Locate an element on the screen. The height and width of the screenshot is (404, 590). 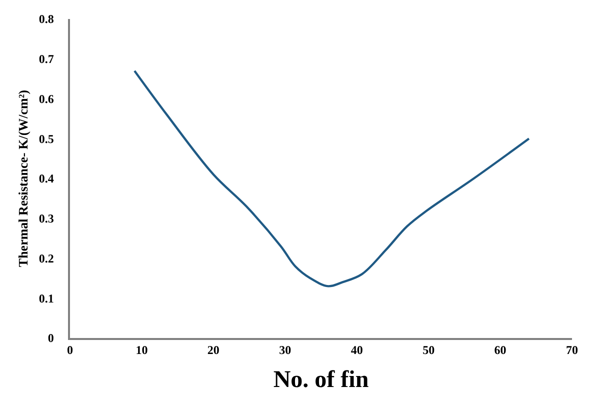
x-tick-label: 40 is located at coordinates (356, 350).